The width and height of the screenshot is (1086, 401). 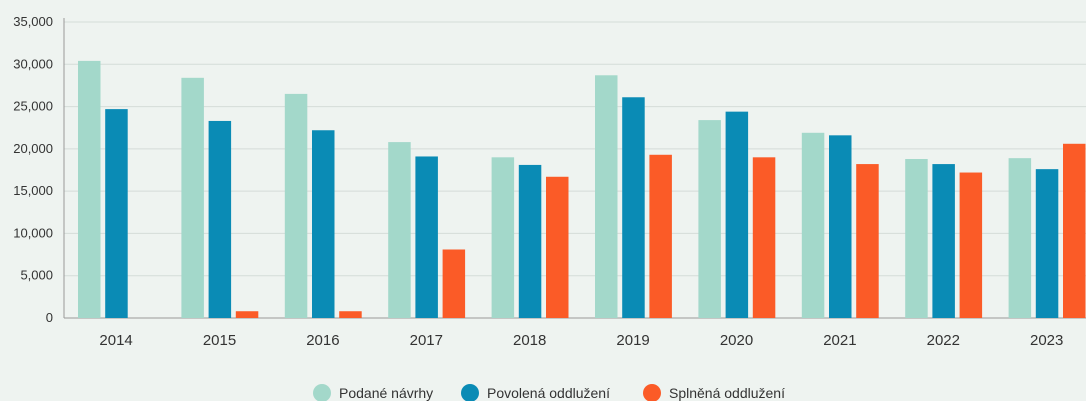 What do you see at coordinates (1046, 340) in the screenshot?
I see `x-tick-label: 2023` at bounding box center [1046, 340].